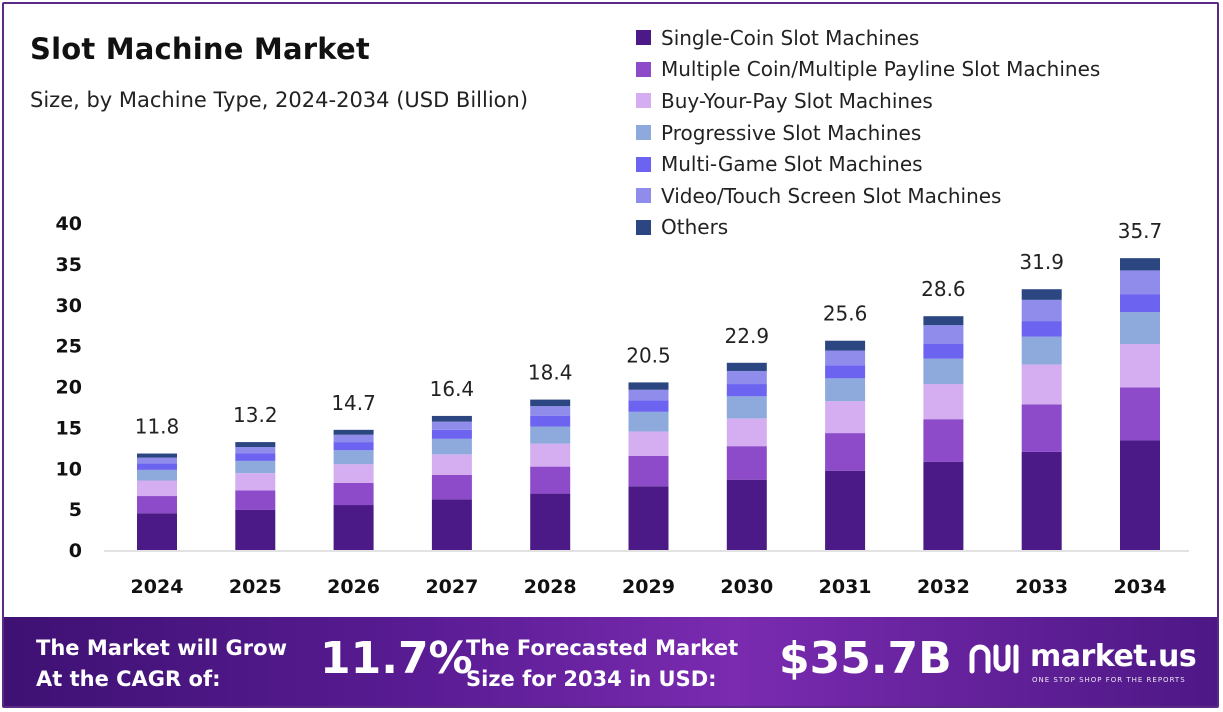 The width and height of the screenshot is (1223, 712). I want to click on legend-item: Others, so click(868, 228).